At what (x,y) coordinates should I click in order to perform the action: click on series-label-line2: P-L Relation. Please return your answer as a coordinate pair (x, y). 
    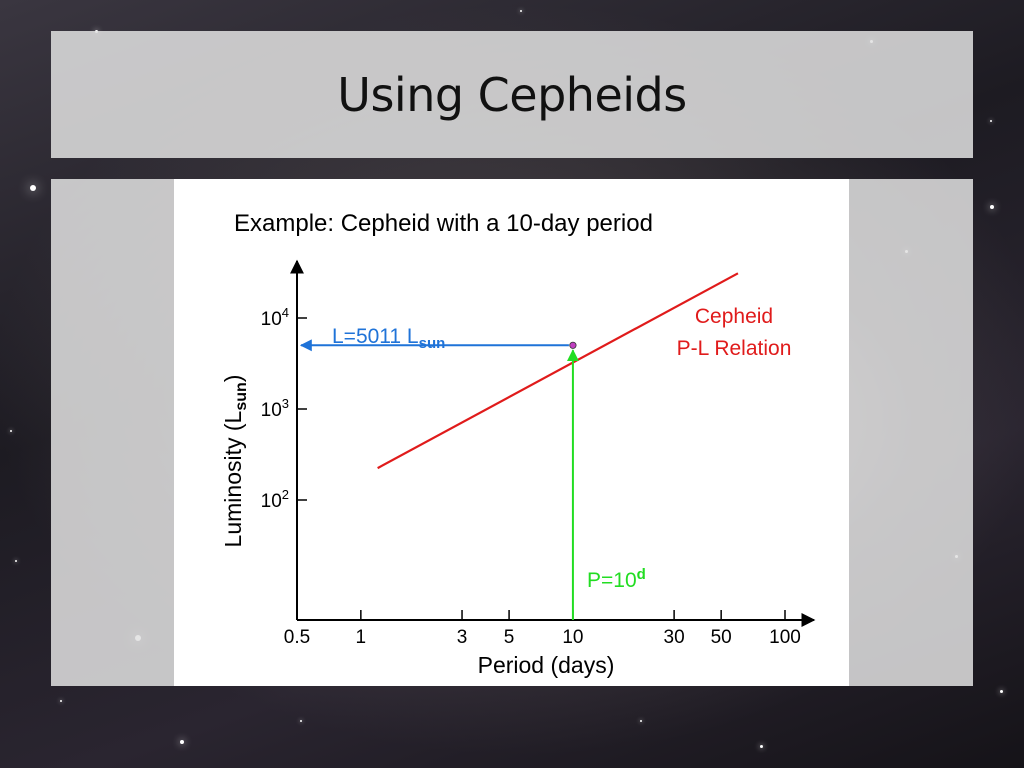
    Looking at the image, I should click on (734, 348).